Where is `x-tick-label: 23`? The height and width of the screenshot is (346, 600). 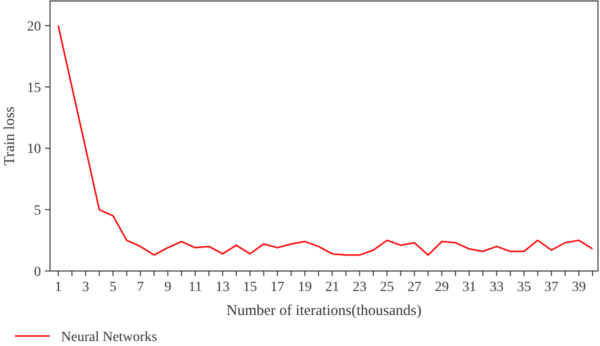 x-tick-label: 23 is located at coordinates (359, 287).